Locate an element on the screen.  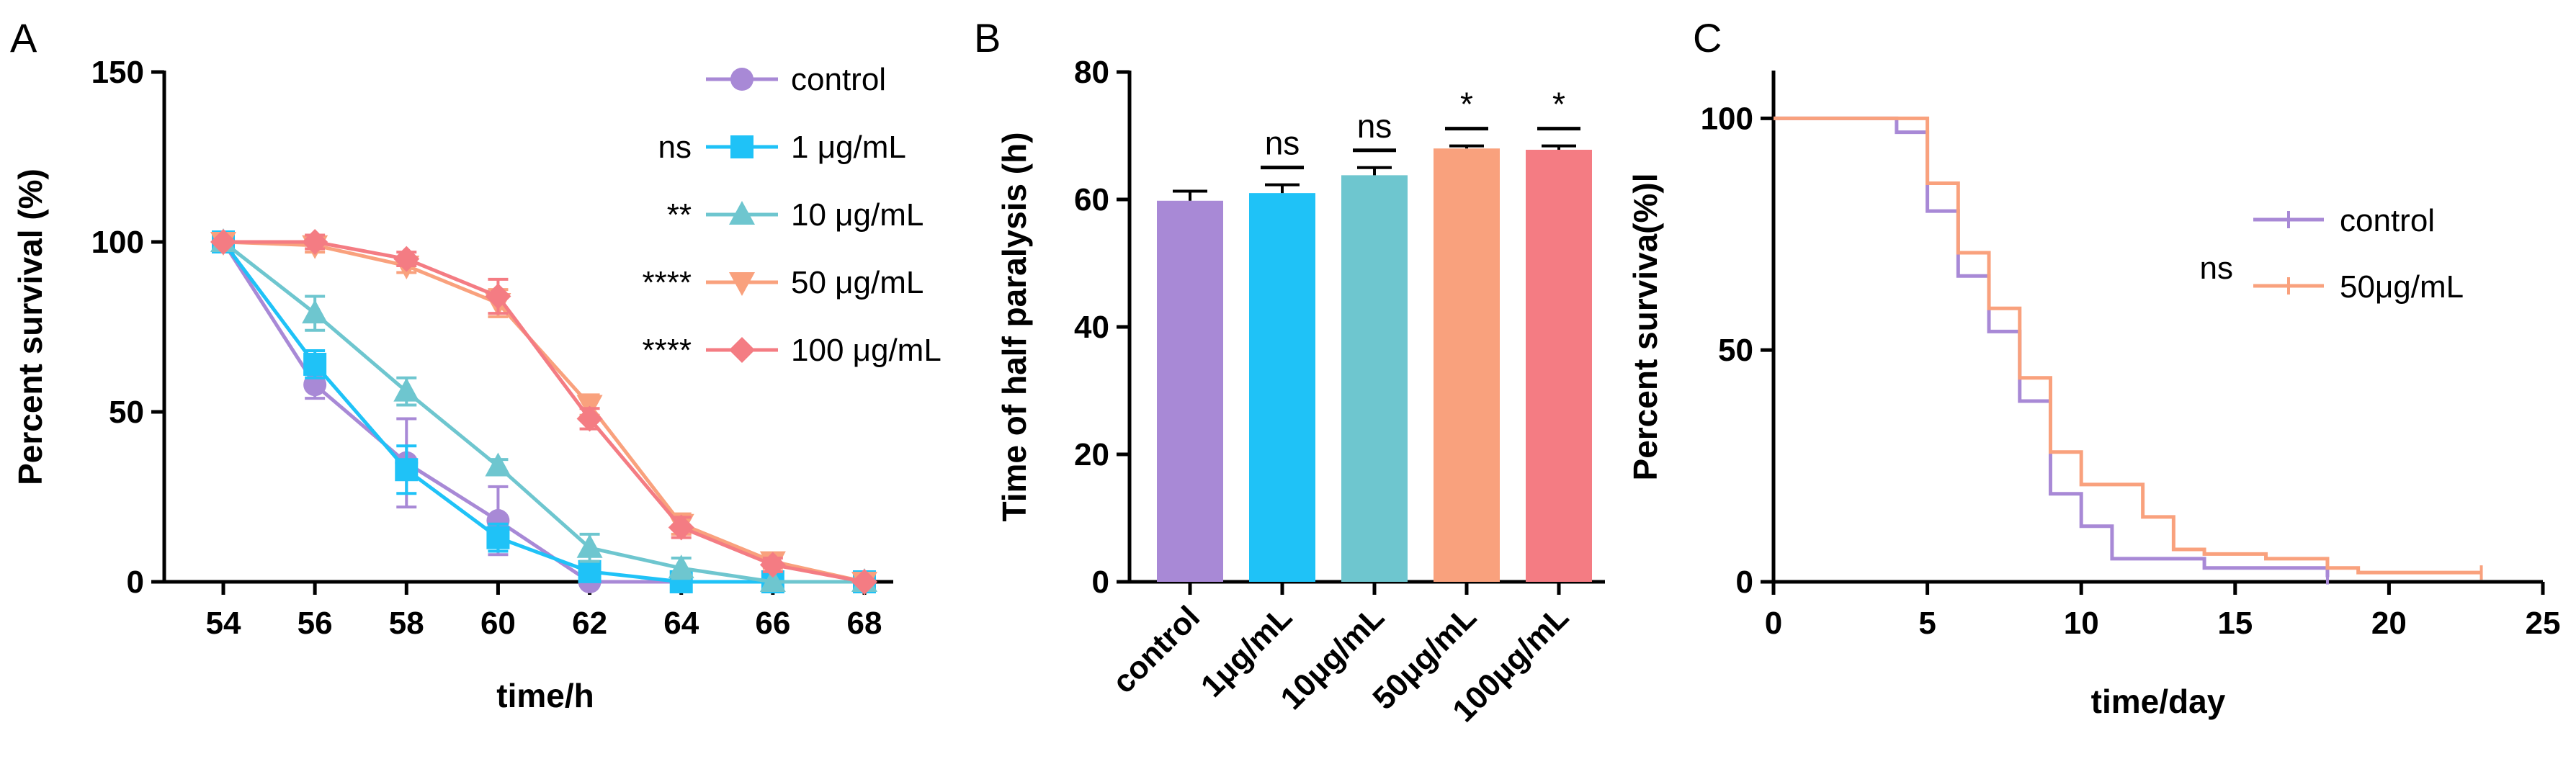
panel-c-label: C is located at coordinates (1707, 38).